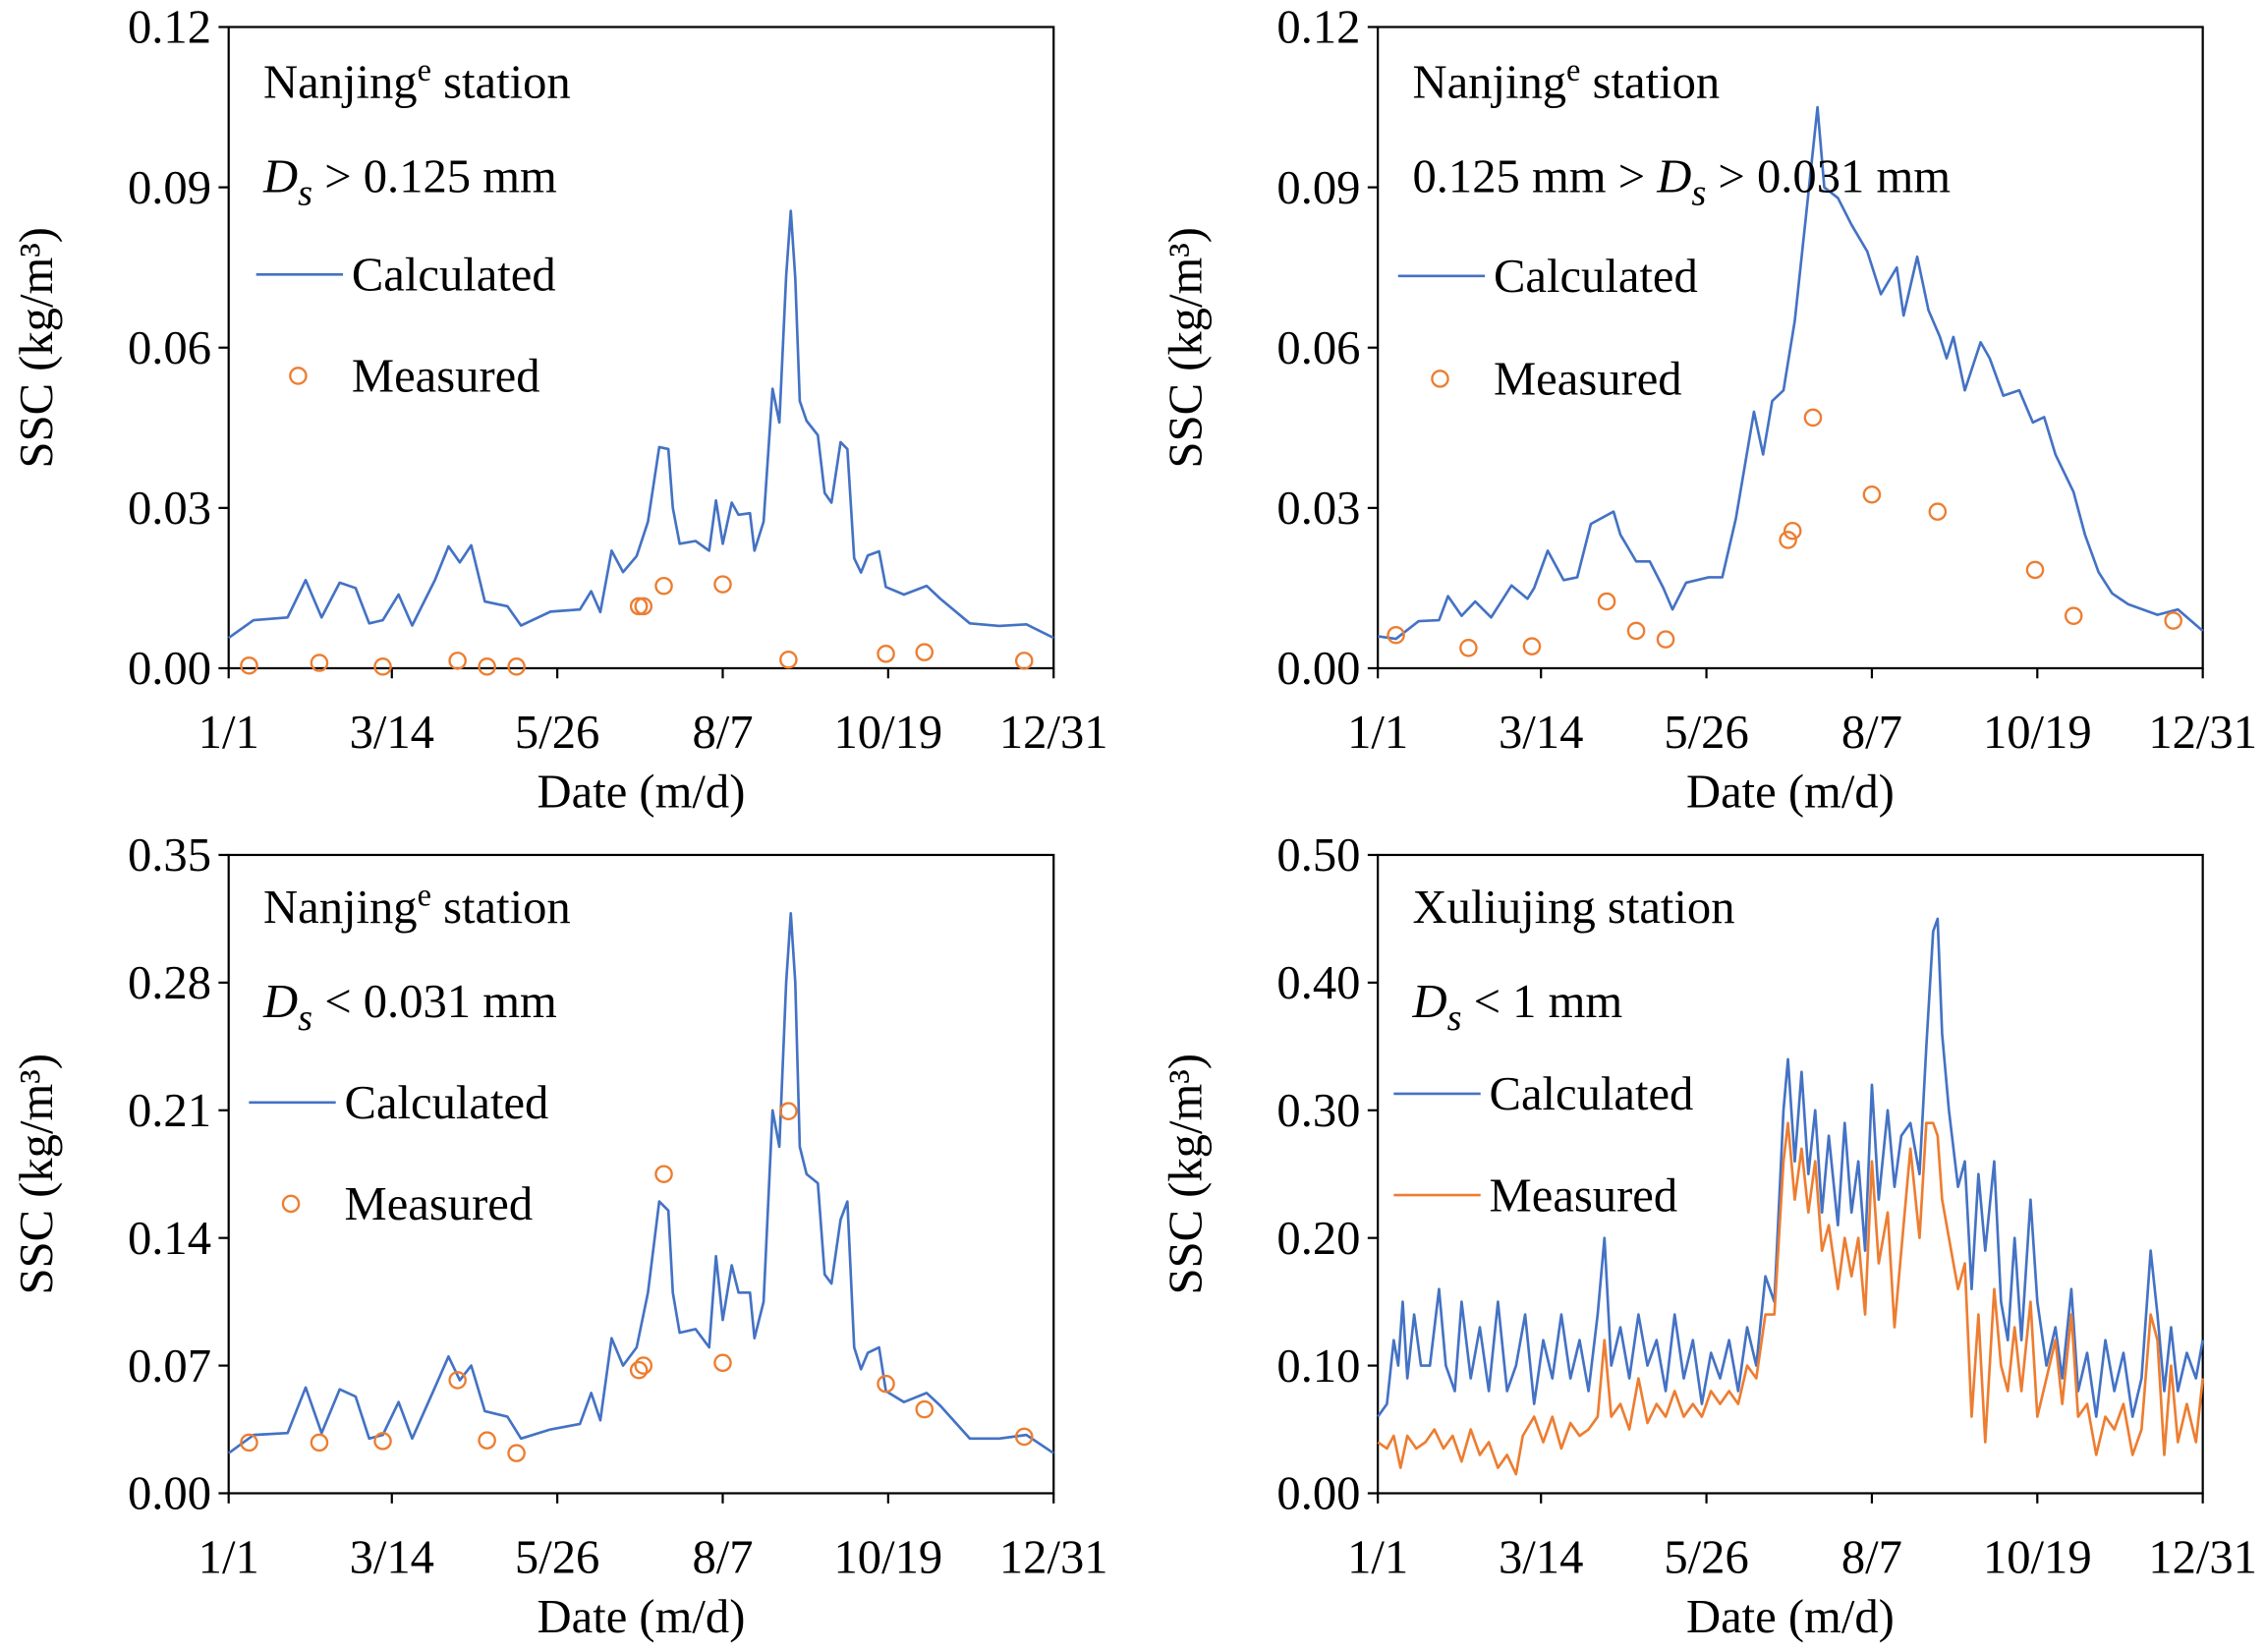 The width and height of the screenshot is (2265, 1652). Describe the element at coordinates (640, 424) in the screenshot. I see `series-calculated` at that location.